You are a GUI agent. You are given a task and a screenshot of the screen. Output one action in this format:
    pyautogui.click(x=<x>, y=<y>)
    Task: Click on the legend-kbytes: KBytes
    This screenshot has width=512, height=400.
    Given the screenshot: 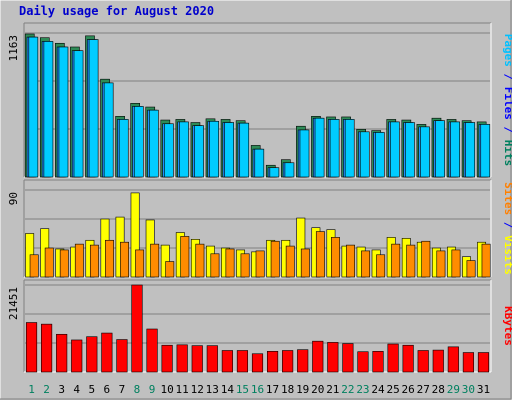 What is the action you would take?
    pyautogui.click(x=507, y=326)
    